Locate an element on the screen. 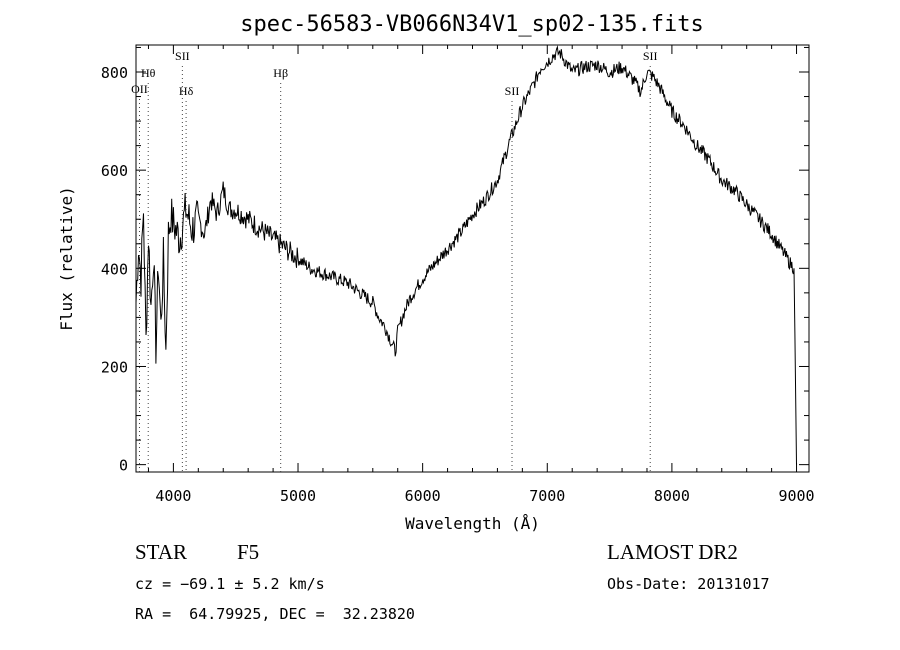 Image resolution: width=900 pixels, height=650 pixels. line-marker-label: Hβ is located at coordinates (280, 73).